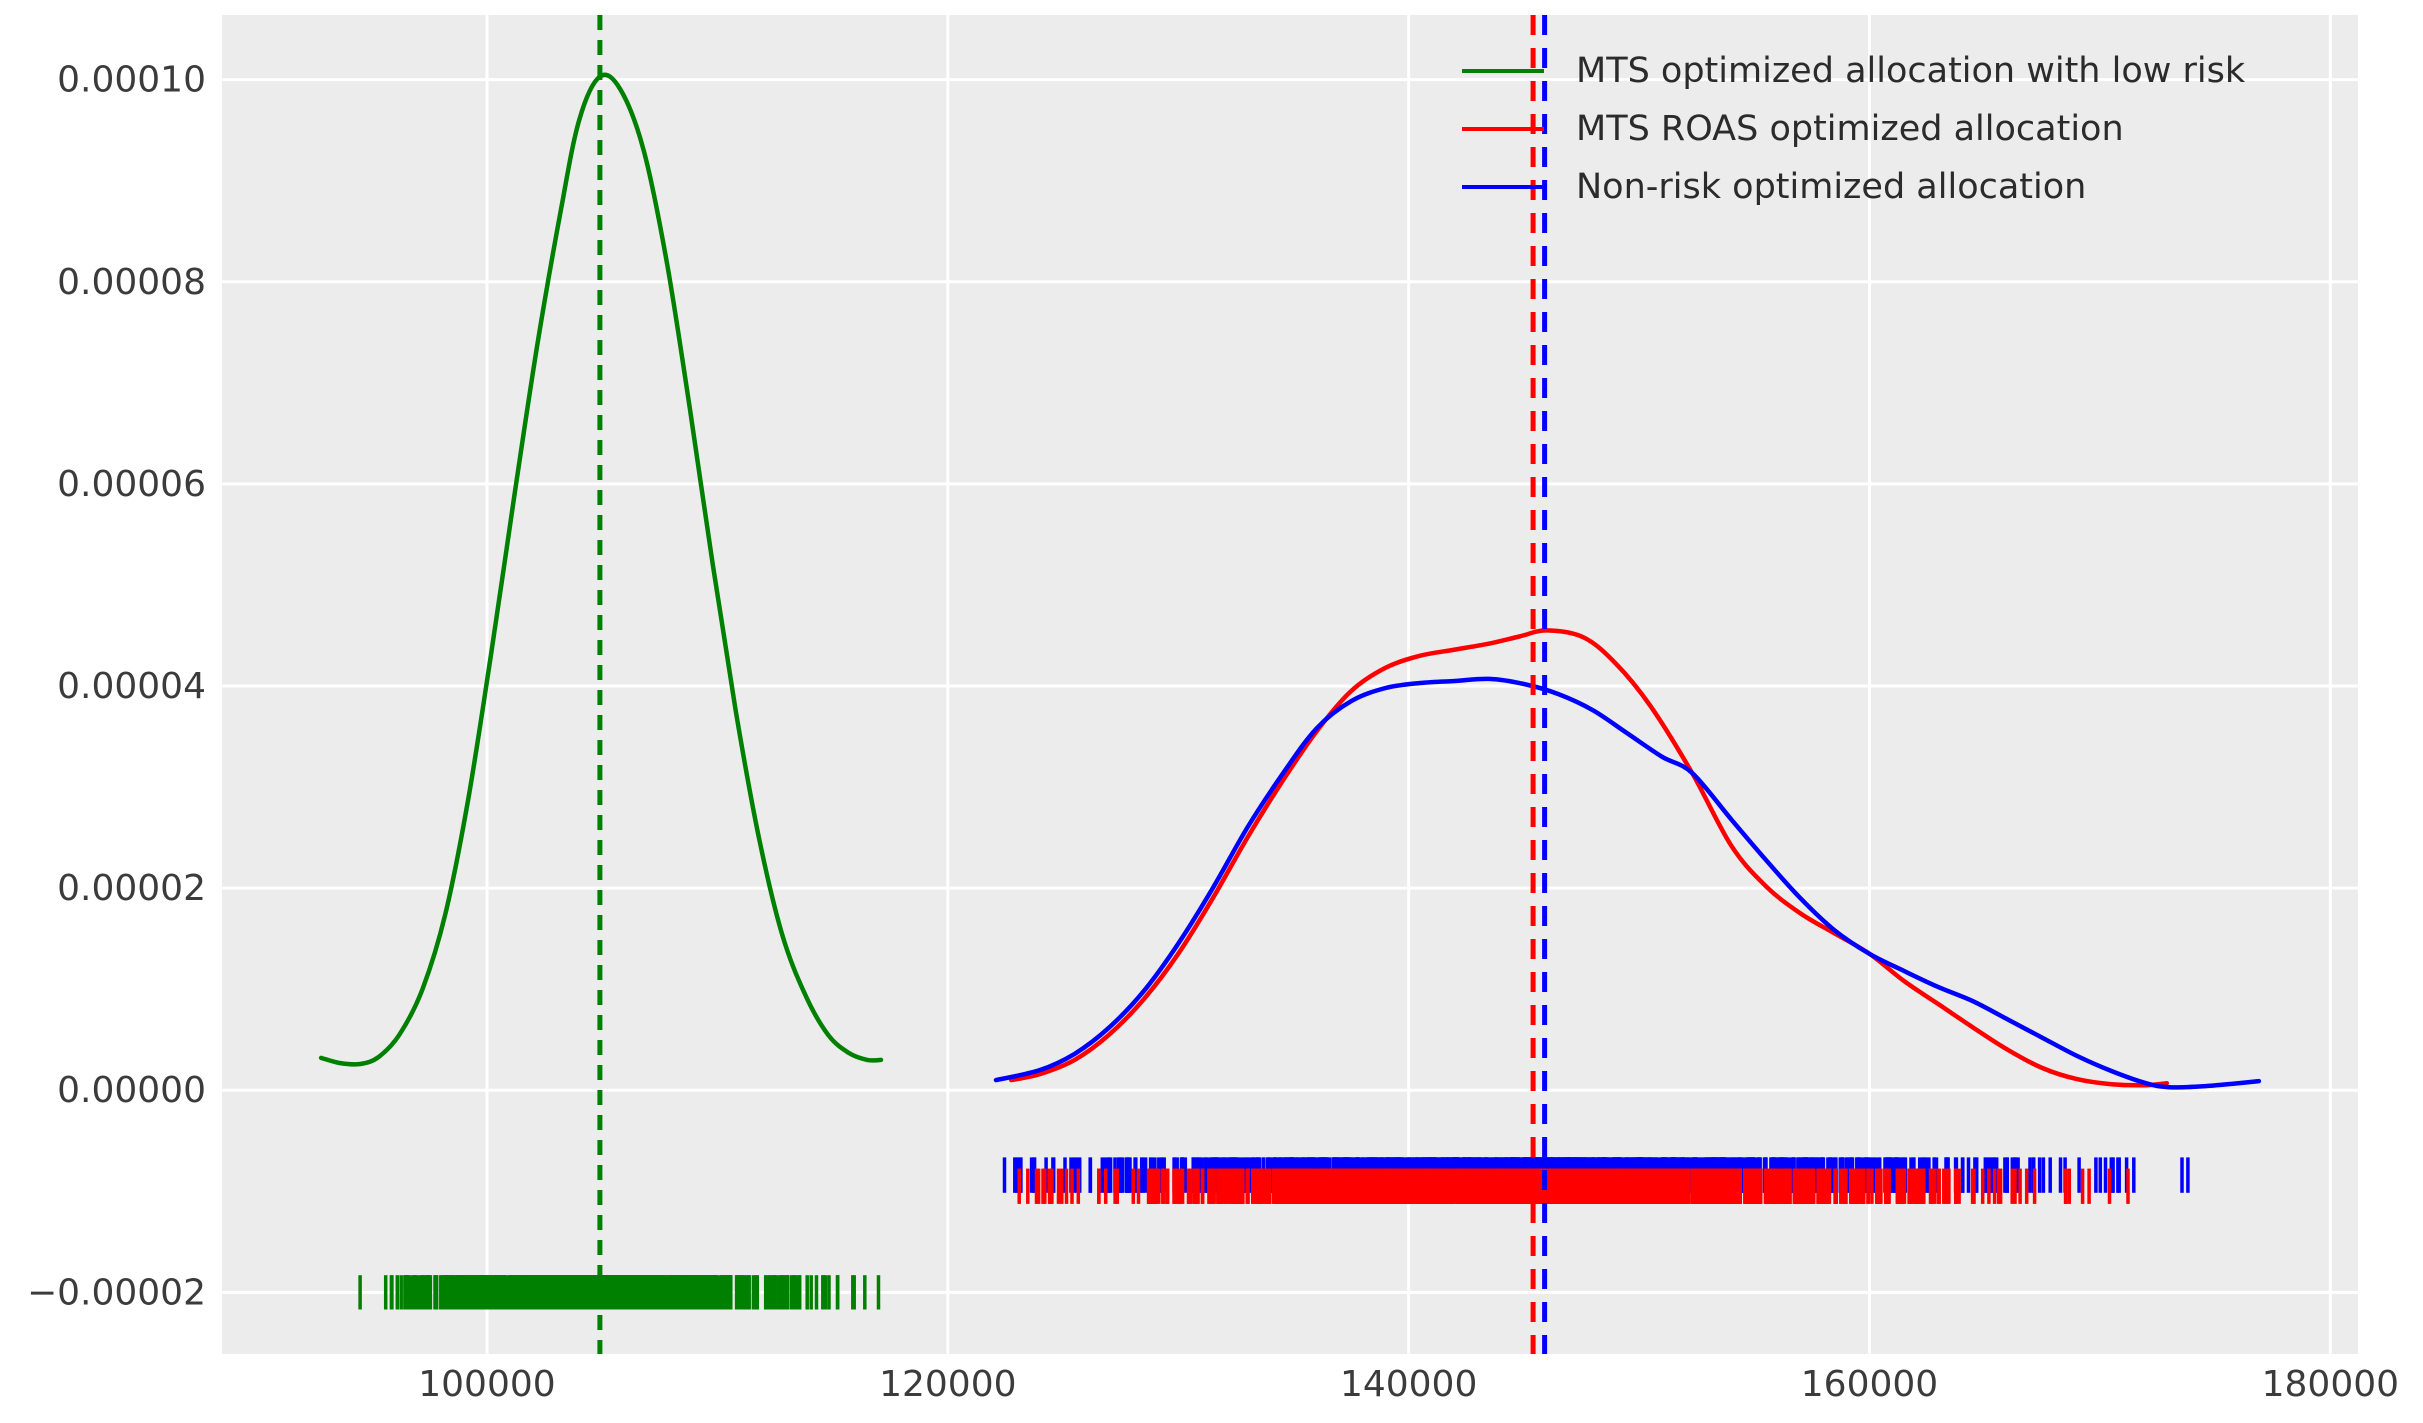 This screenshot has width=2423, height=1423. I want to click on legend-row-green: MTS optimized allocation with low risk, so click(1853, 71).